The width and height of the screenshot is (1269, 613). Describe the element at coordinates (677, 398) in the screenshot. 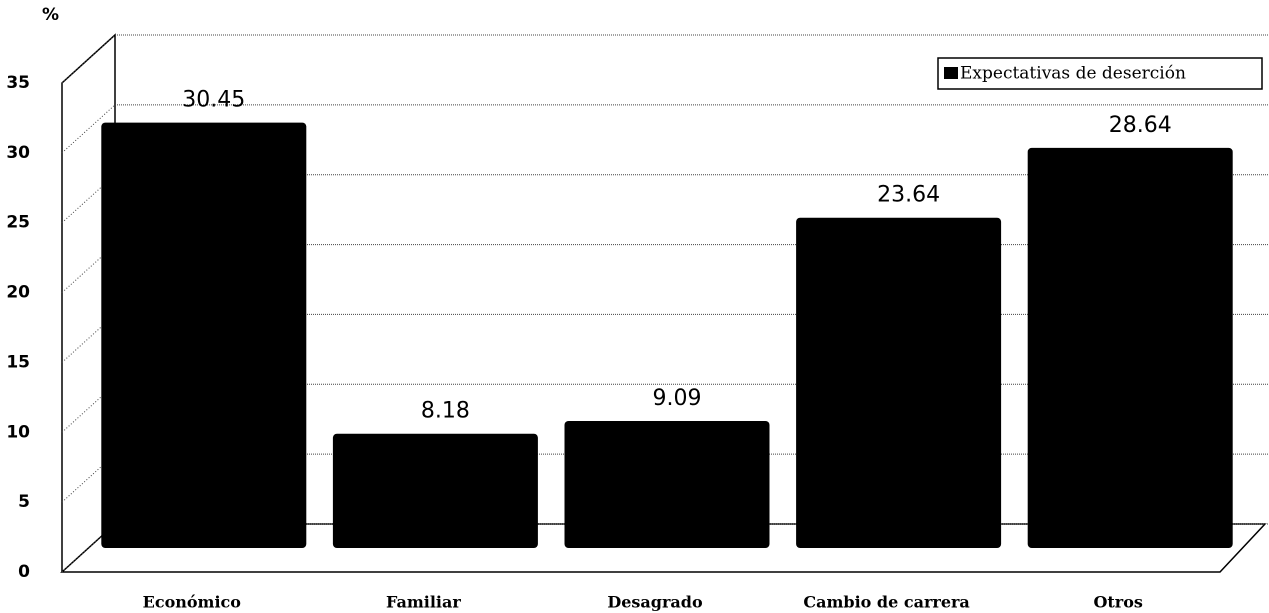

I see `value-label: 9.09` at that location.